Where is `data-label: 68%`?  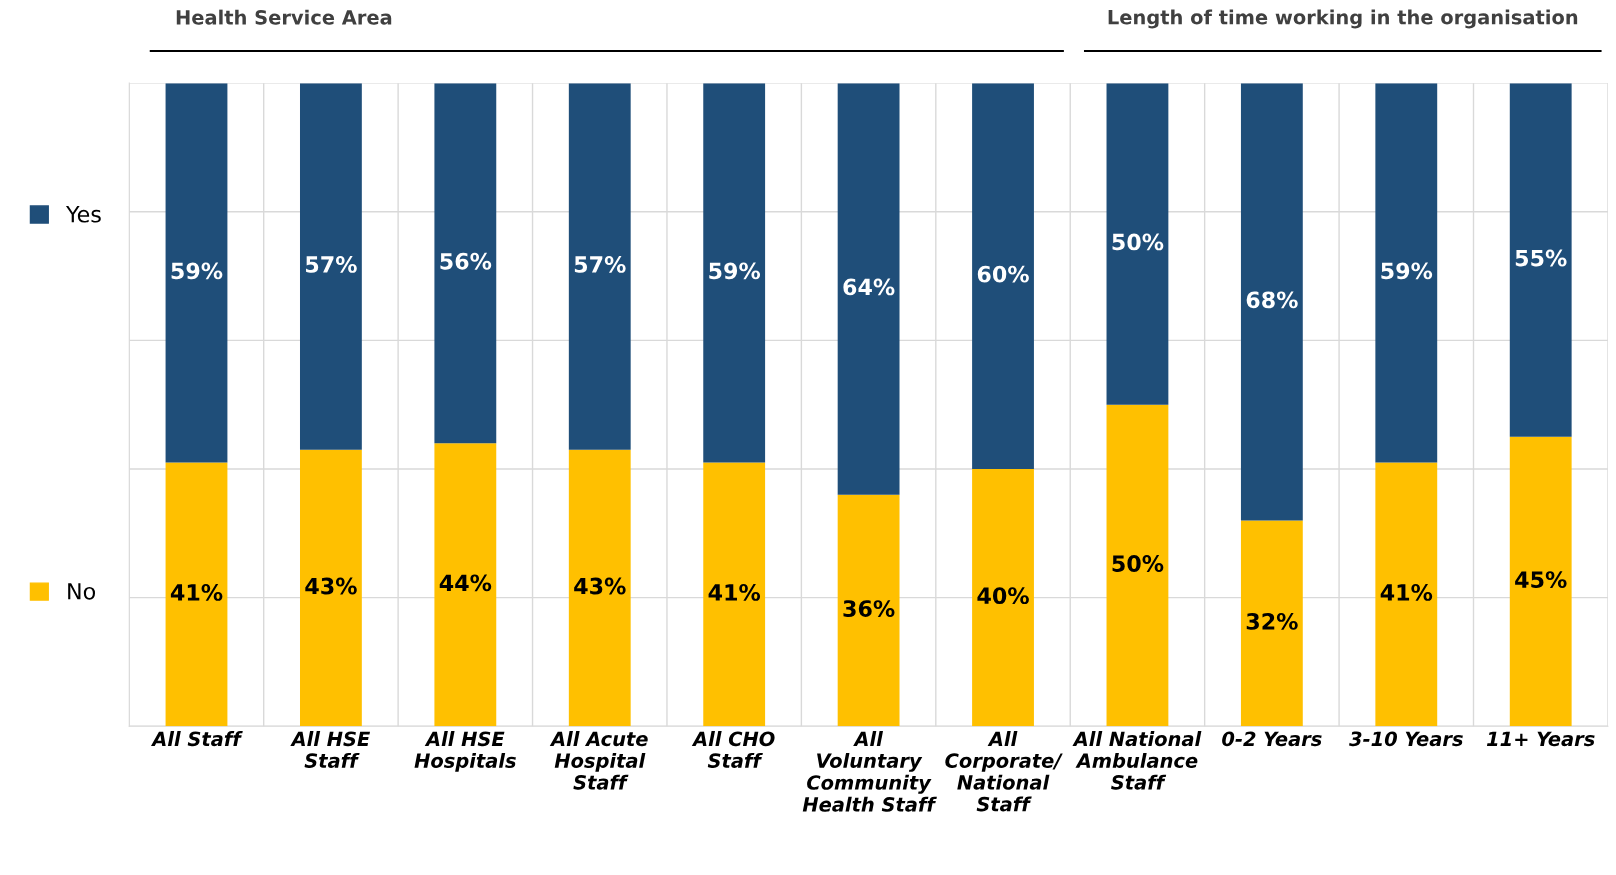
data-label: 68% is located at coordinates (1272, 300).